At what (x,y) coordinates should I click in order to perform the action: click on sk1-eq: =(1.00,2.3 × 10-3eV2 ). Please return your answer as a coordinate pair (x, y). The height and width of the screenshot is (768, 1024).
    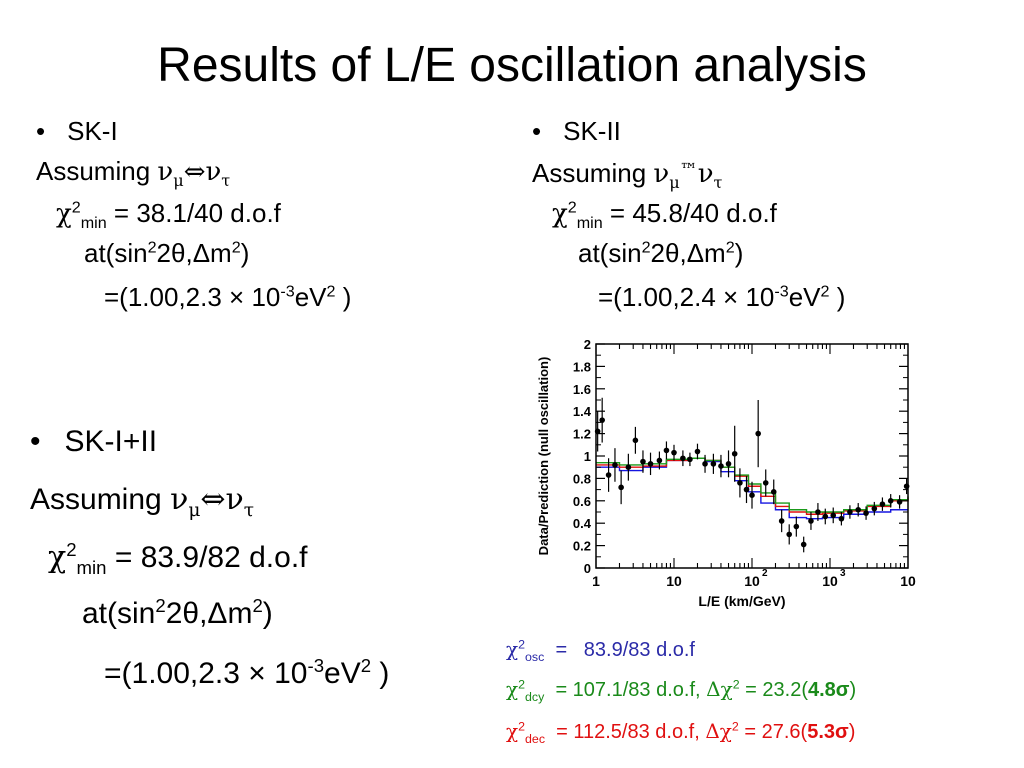
    Looking at the image, I should click on (227, 297).